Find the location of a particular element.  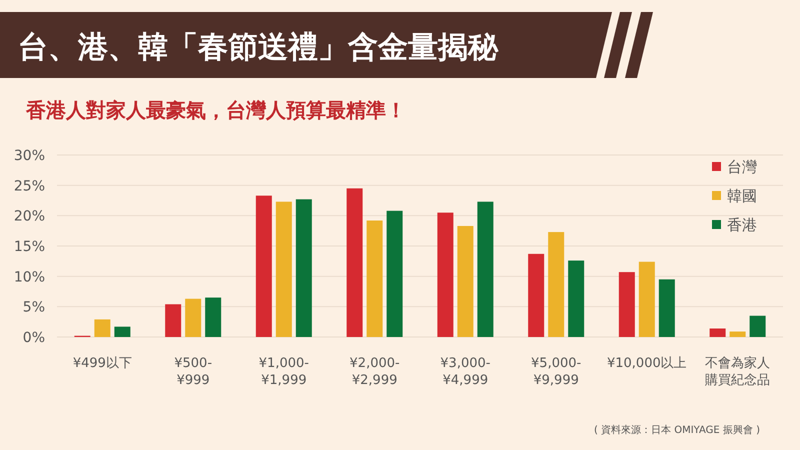

x-tick-label: ¥1,000- ¥1,999 is located at coordinates (284, 372).